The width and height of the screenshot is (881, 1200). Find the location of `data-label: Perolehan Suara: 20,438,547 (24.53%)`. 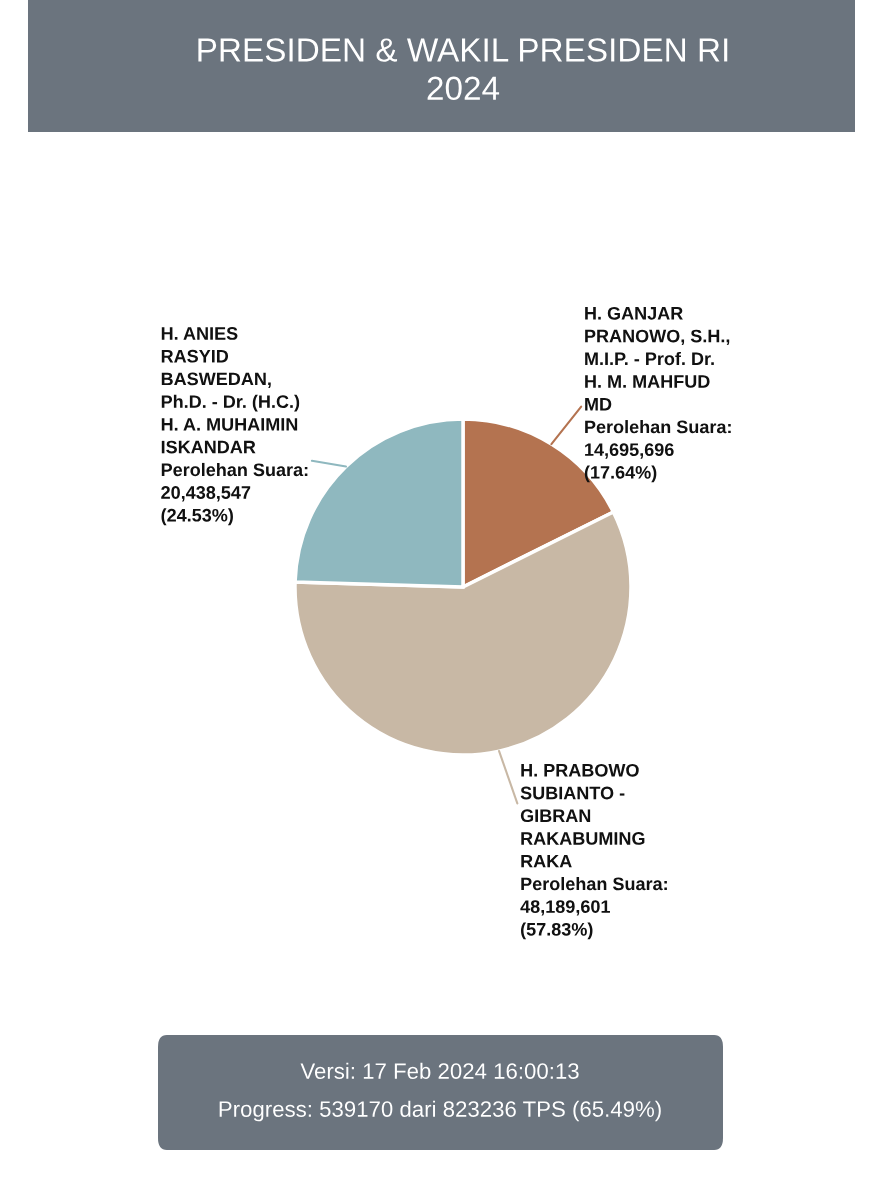

data-label: Perolehan Suara: 20,438,547 (24.53%) is located at coordinates (234, 494).